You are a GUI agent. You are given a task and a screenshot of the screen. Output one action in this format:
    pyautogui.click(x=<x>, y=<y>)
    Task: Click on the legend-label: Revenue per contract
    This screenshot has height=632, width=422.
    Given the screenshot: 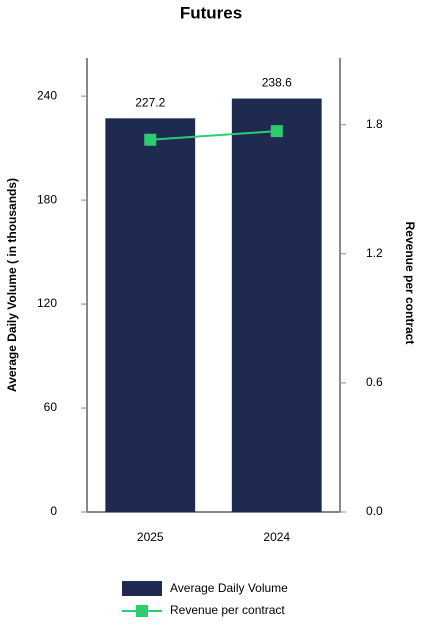 What is the action you would take?
    pyautogui.click(x=227, y=610)
    